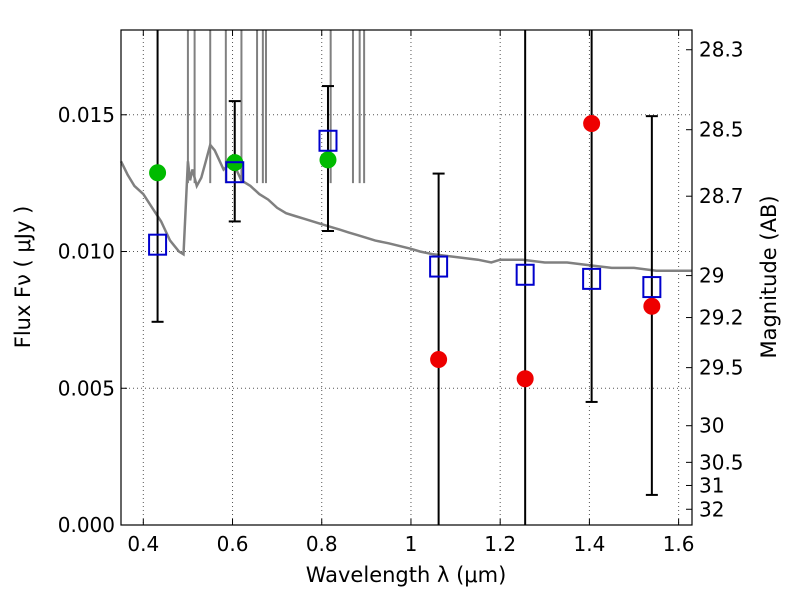  Describe the element at coordinates (23, 277) in the screenshot. I see `y-axis-label: Flux Fν ( μJy )` at that location.